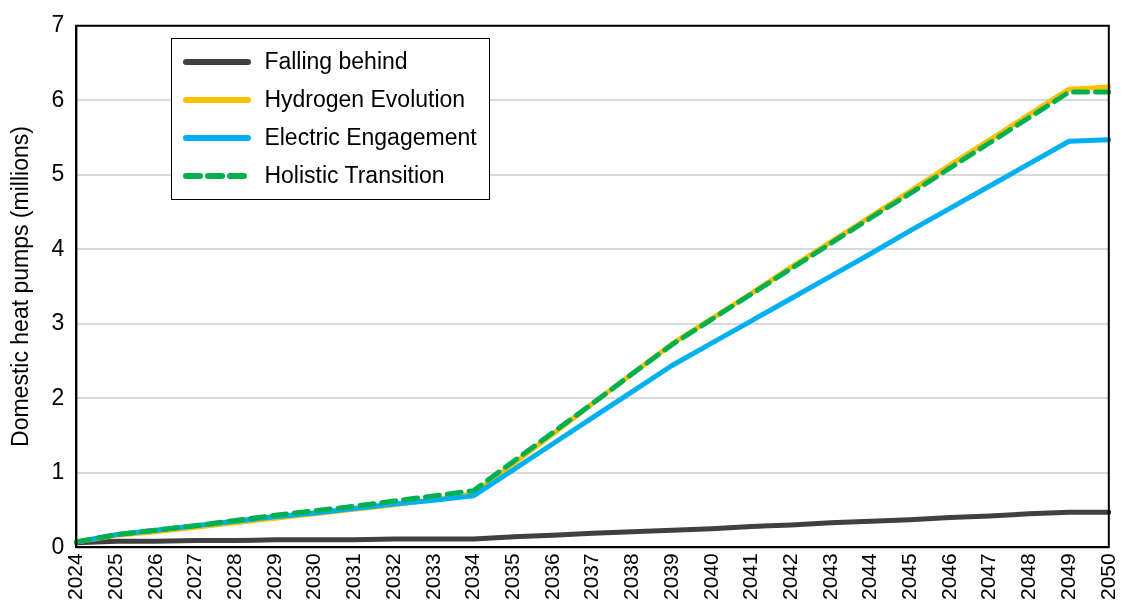 Image resolution: width=1140 pixels, height=608 pixels. I want to click on legend-label: Electric Engagement, so click(370, 138).